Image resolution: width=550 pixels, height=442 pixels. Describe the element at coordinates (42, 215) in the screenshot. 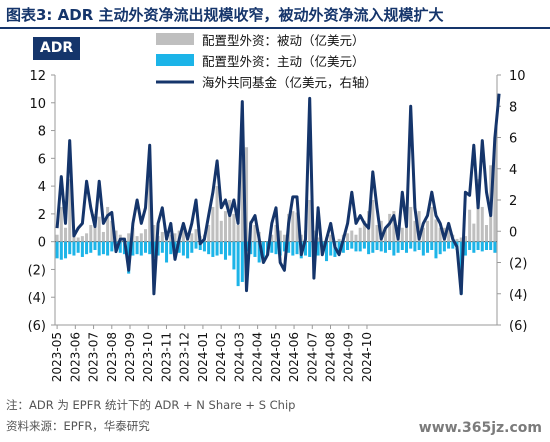

I see `left-tick-label: 2` at that location.